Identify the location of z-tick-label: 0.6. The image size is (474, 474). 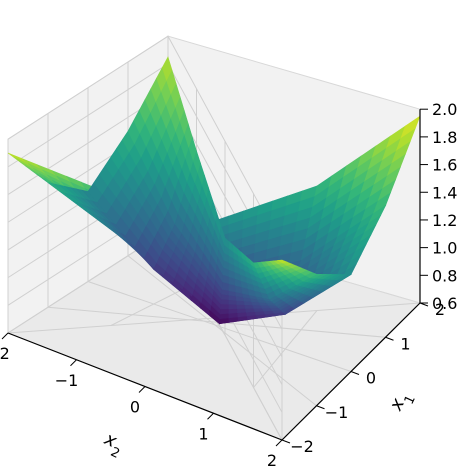
(444, 303).